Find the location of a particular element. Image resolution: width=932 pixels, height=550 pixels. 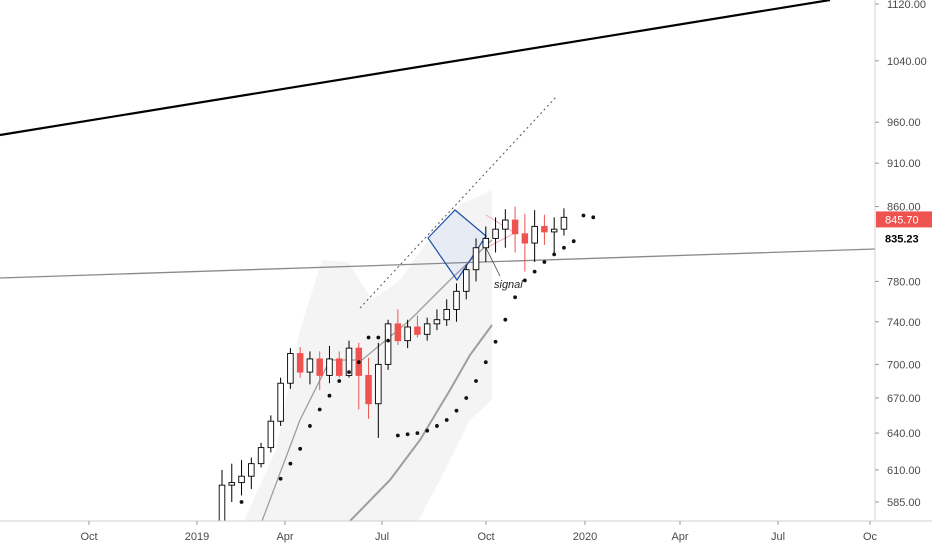

price-tick-label: 740.00 is located at coordinates (904, 323).